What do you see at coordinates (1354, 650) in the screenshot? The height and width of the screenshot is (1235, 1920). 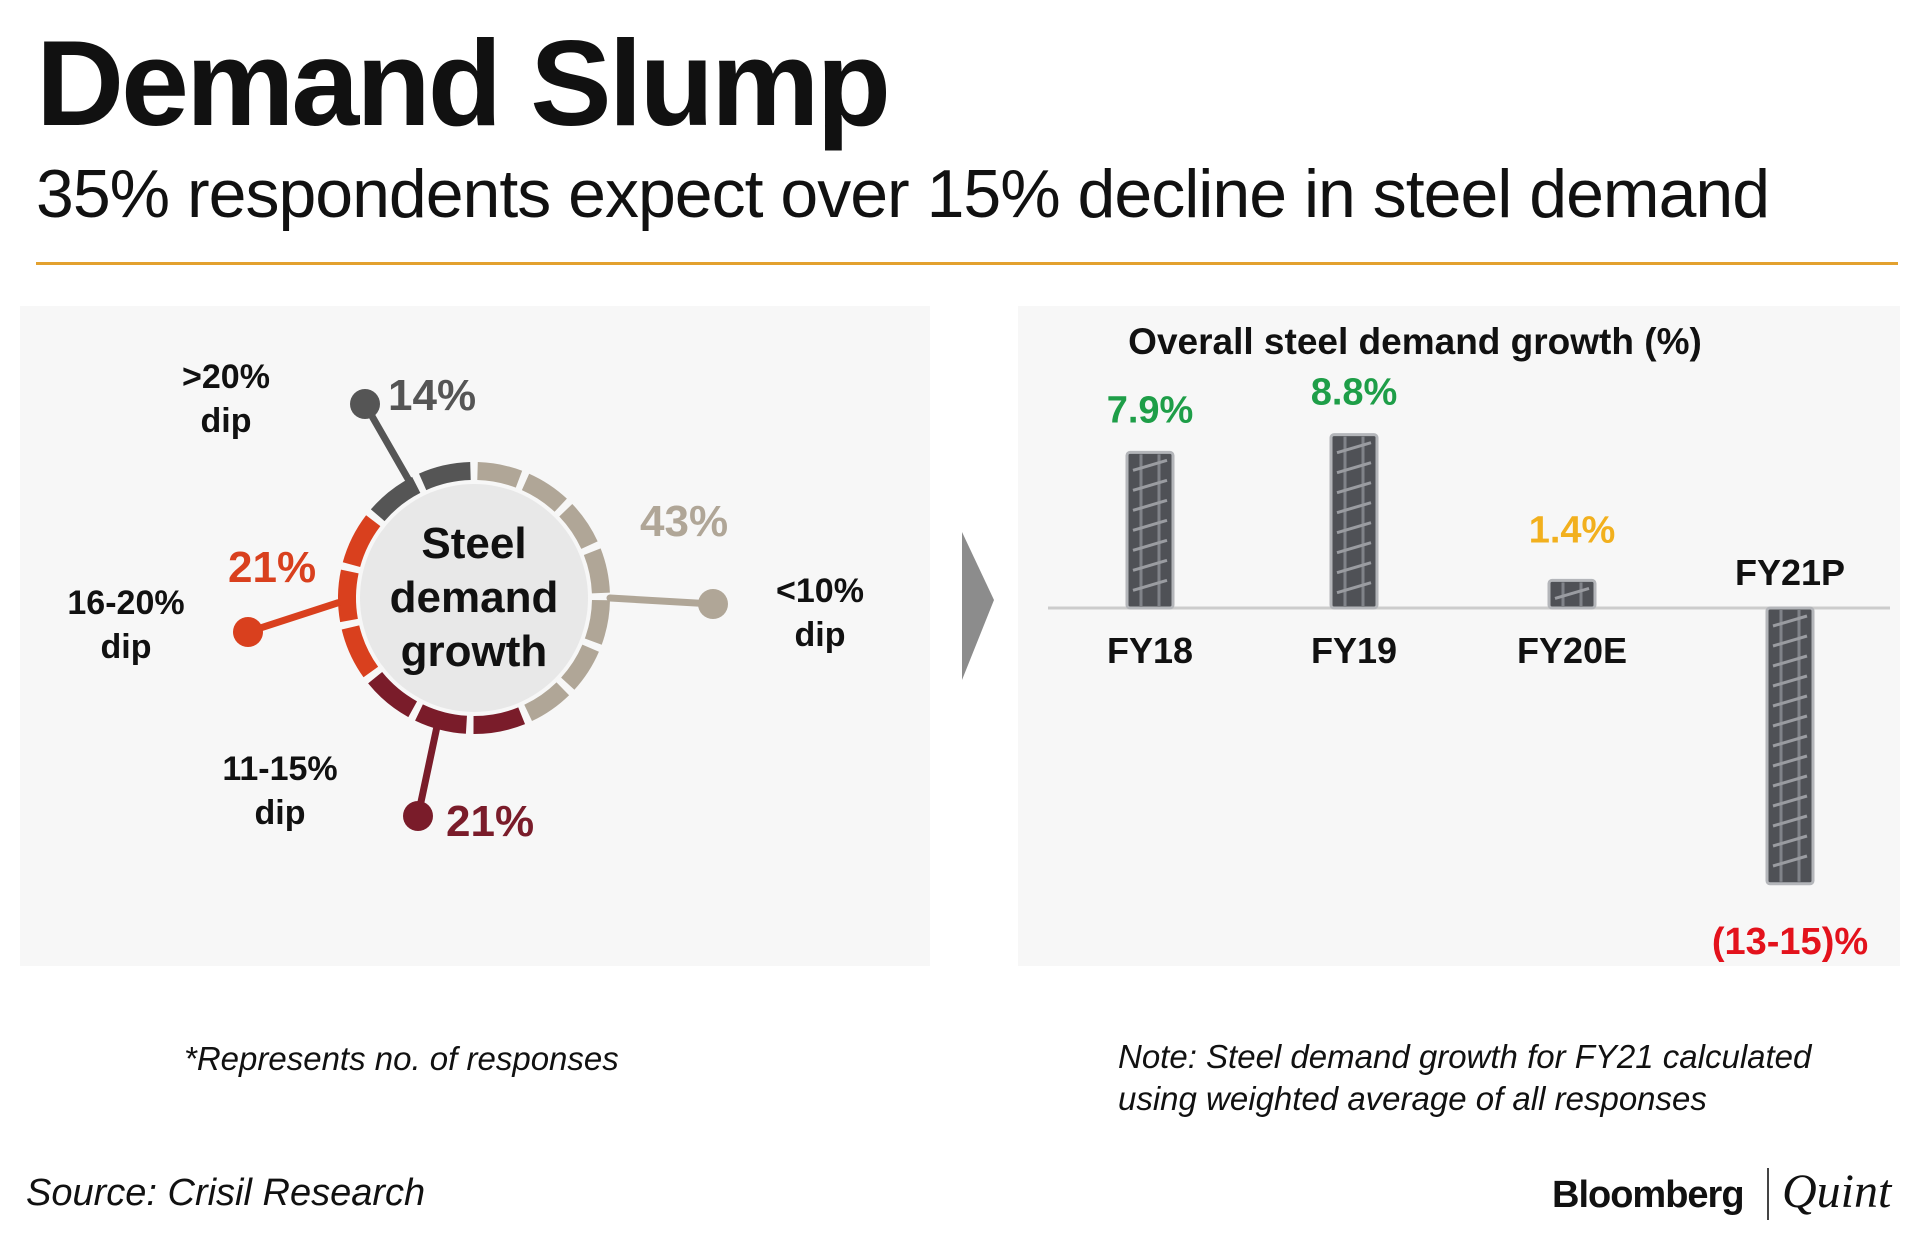 I see `bar-category-label-fy19: FY19` at bounding box center [1354, 650].